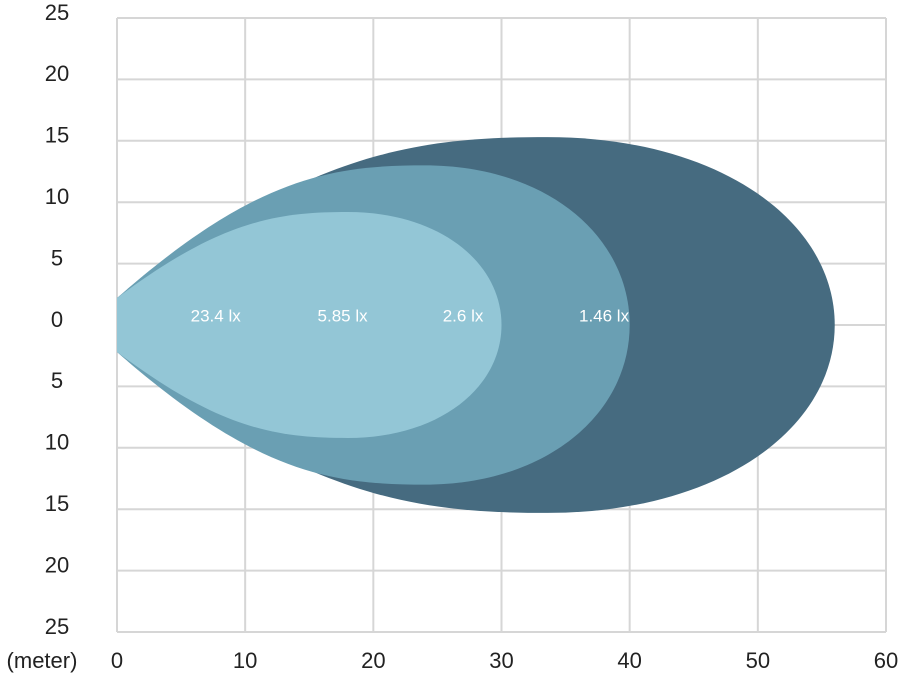 The image size is (900, 685). Describe the element at coordinates (343, 315) in the screenshot. I see `contour-label: 5.85 lx` at that location.